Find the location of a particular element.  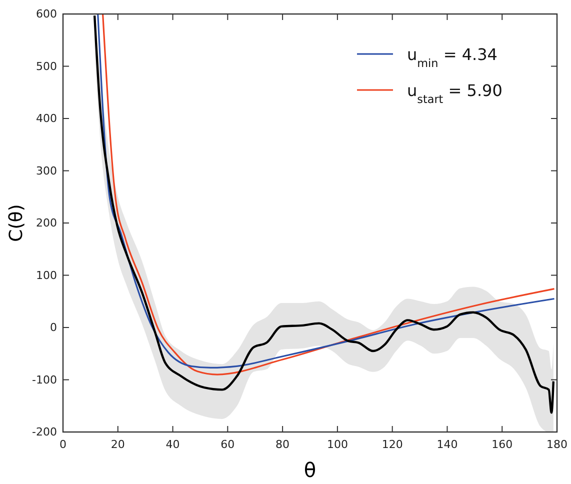

y-tick-label: 600 is located at coordinates (46, 14).